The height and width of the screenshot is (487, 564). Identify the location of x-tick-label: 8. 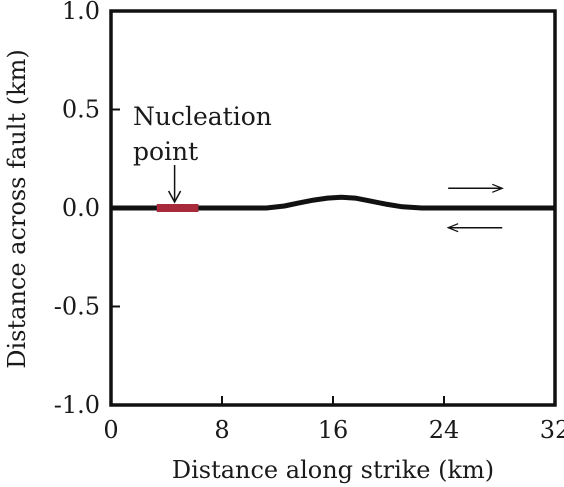
(221, 430).